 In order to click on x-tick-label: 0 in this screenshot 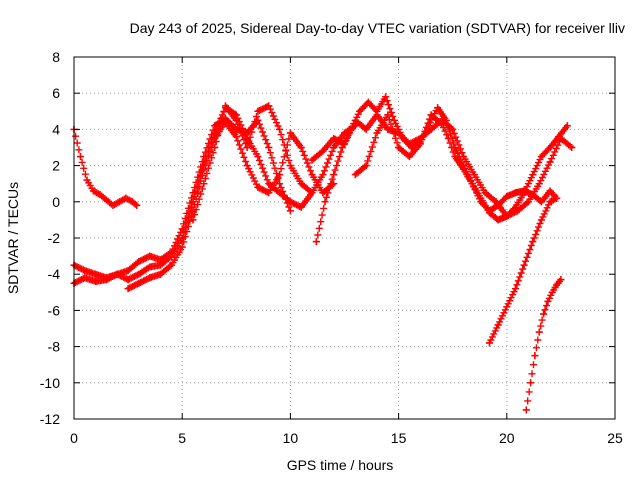, I will do `click(74, 438)`.